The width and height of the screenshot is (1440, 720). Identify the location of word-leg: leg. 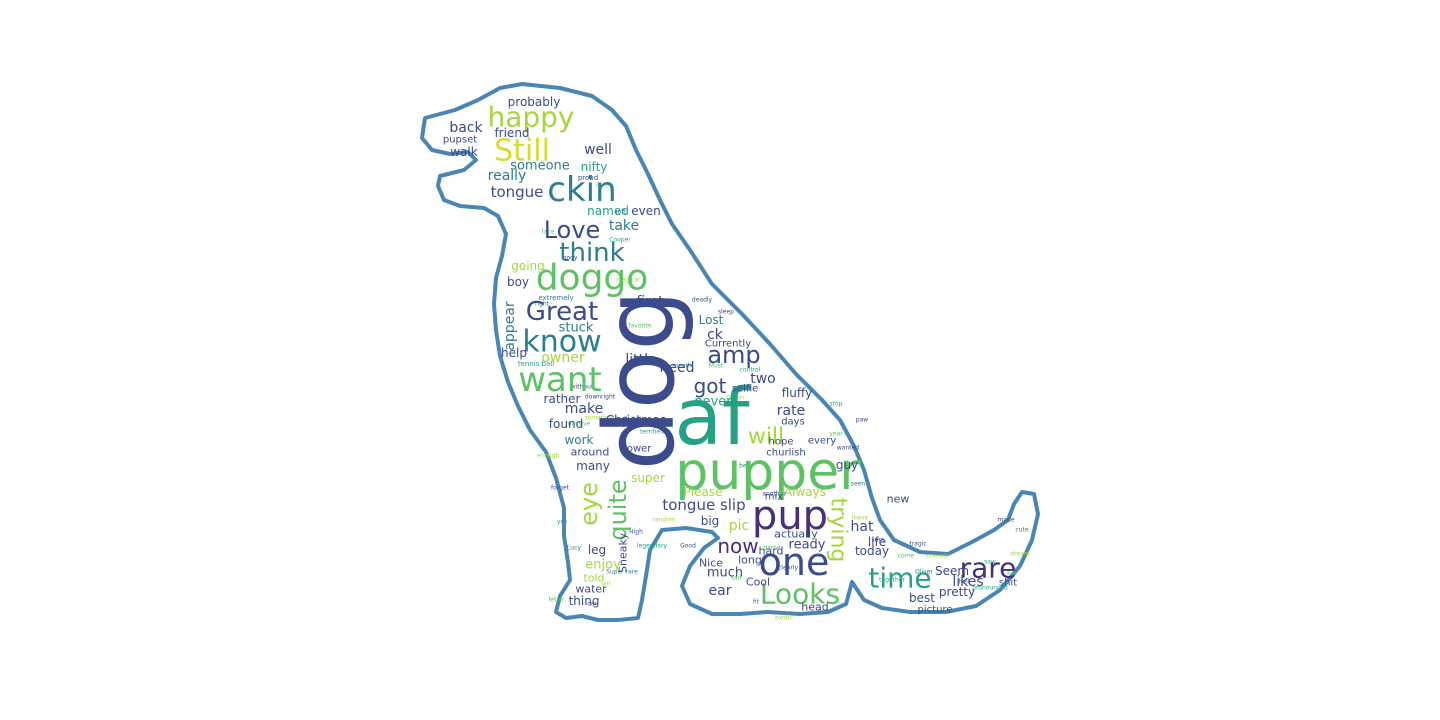
(597, 550).